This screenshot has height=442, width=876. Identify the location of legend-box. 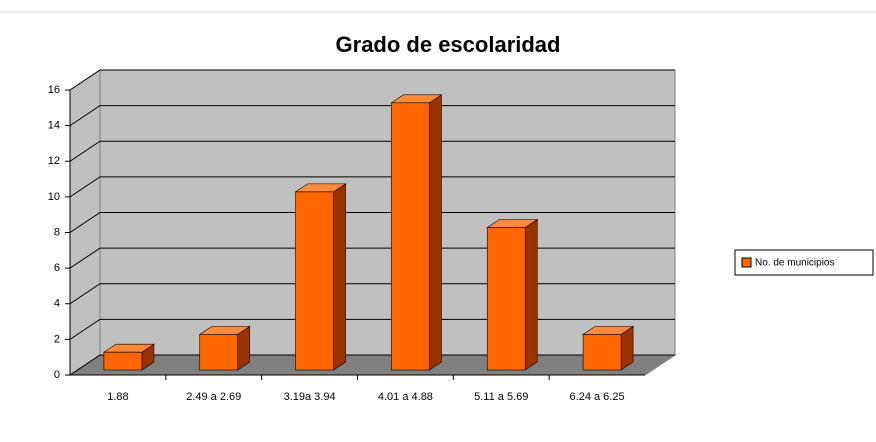
(804, 262).